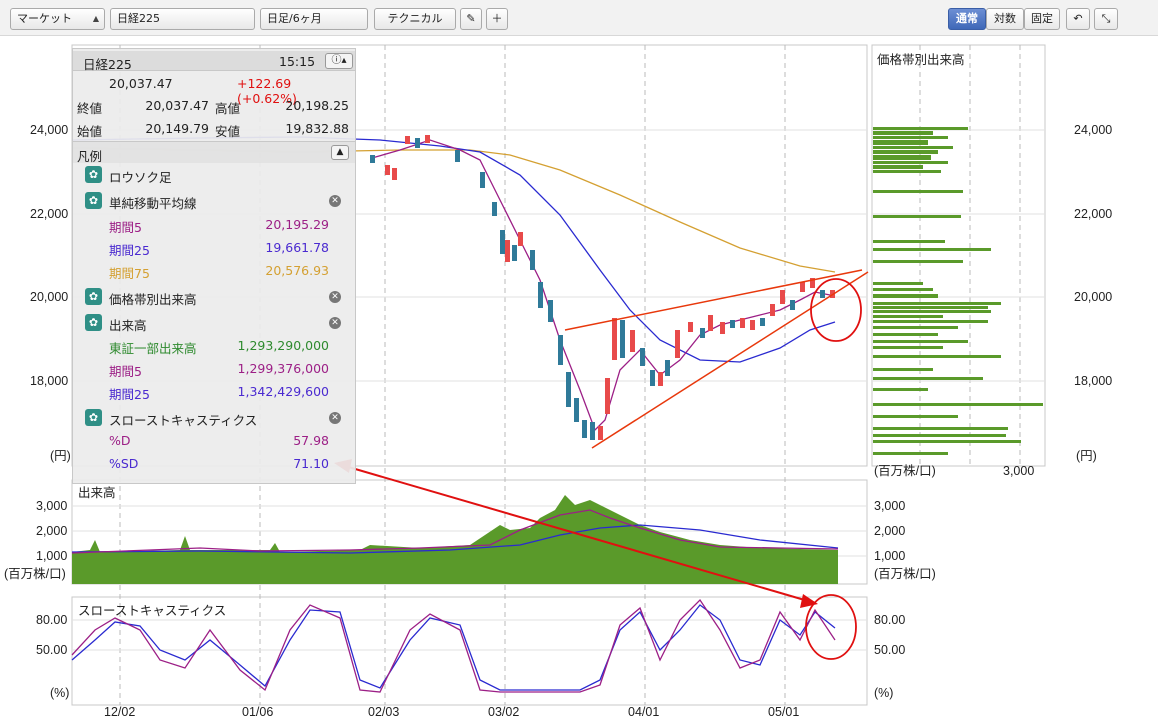 Image resolution: width=1158 pixels, height=724 pixels. I want to click on volume-tick-left-2: 2,000, so click(51, 531).